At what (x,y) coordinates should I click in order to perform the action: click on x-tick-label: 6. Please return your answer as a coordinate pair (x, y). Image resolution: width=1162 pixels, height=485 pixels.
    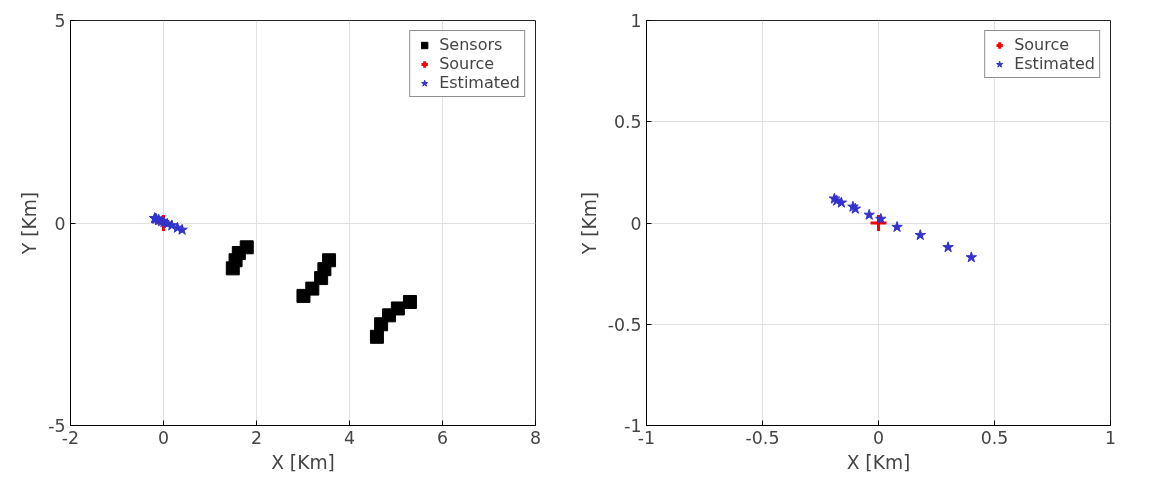
    Looking at the image, I should click on (442, 437).